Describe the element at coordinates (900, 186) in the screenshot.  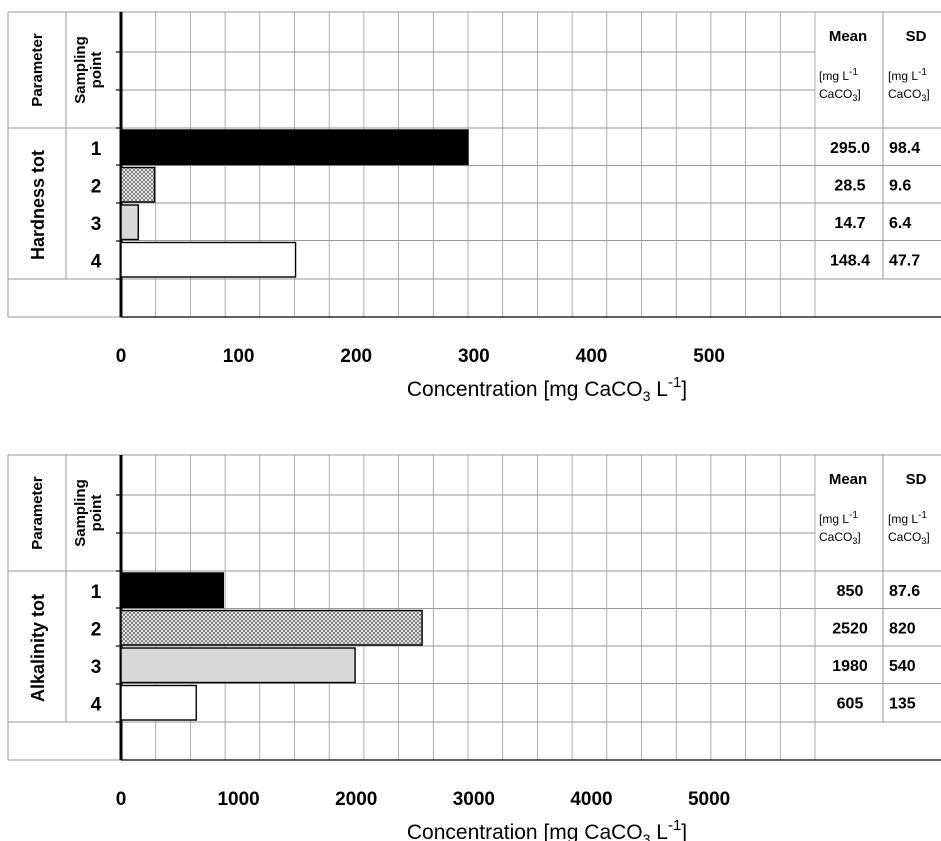
I see `sd-value: 9.6` at that location.